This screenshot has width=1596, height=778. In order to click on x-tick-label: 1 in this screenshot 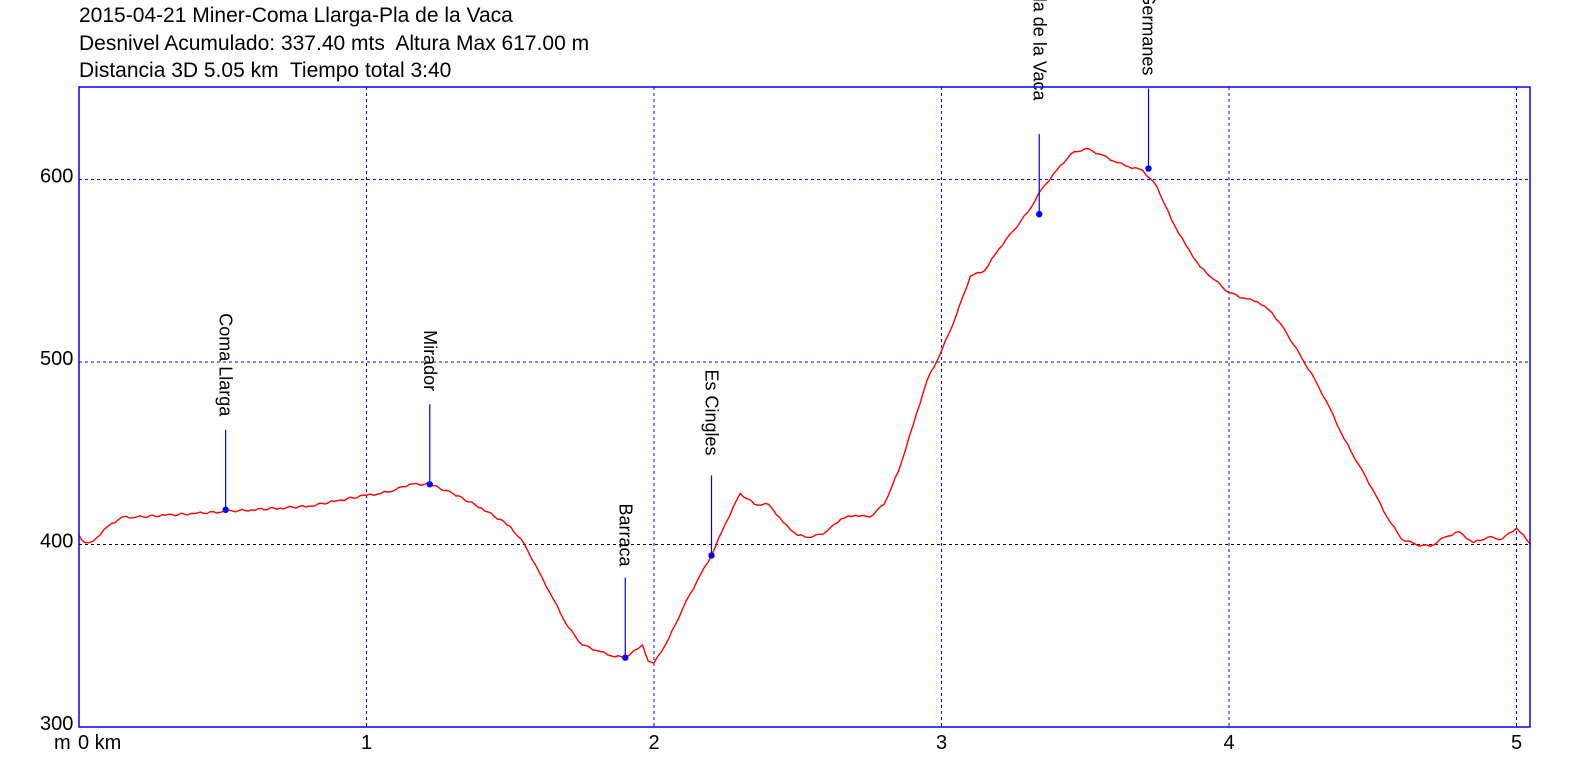, I will do `click(366, 743)`.